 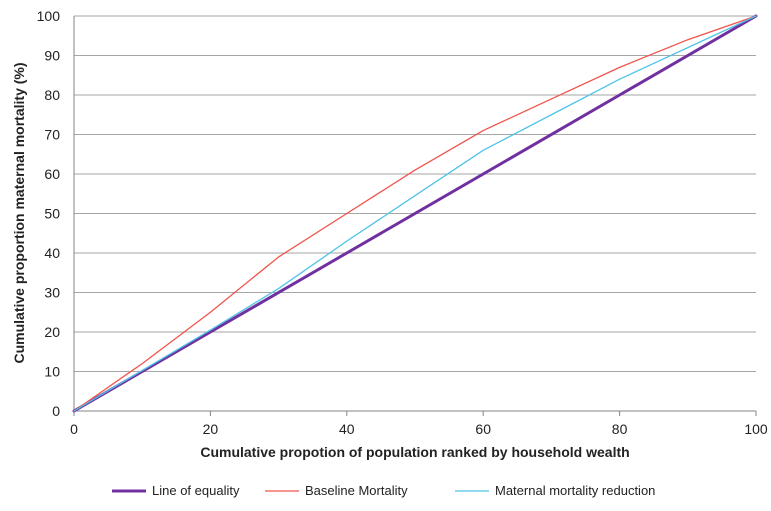 What do you see at coordinates (52, 332) in the screenshot?
I see `y-tick-label: 20` at bounding box center [52, 332].